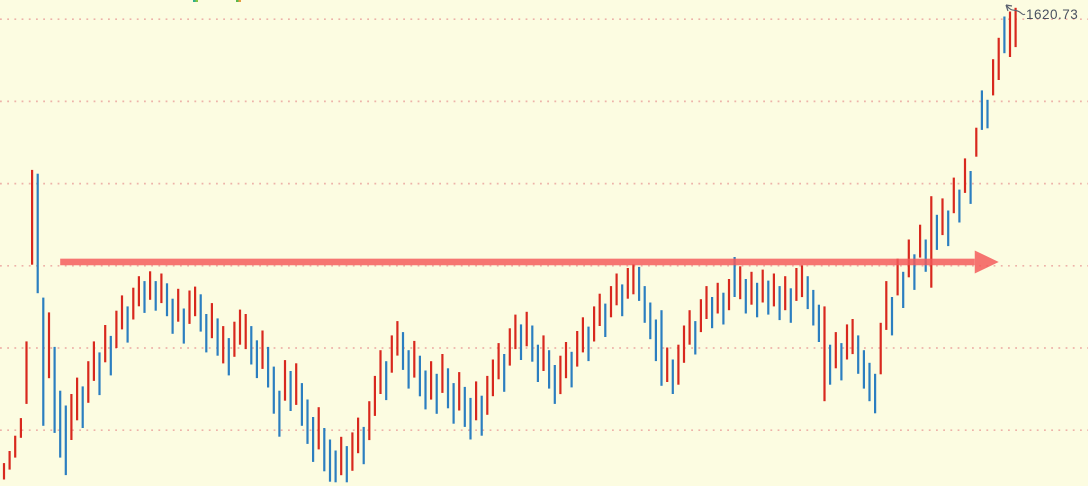 This screenshot has width=1088, height=486. I want to click on arrow-head, so click(986, 262).